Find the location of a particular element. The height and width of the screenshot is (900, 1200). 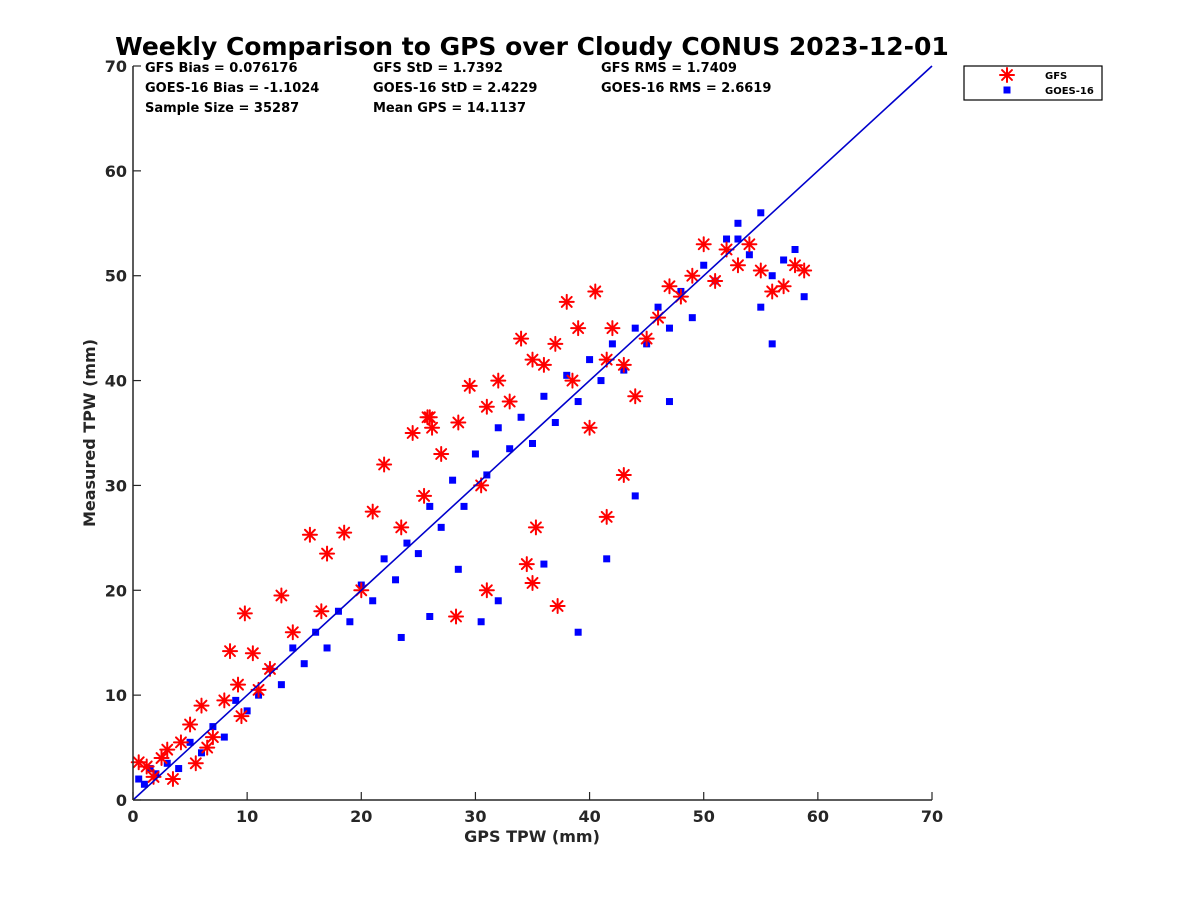

stat-mean-gps: Mean GPS = 14.1137 is located at coordinates (449, 108).